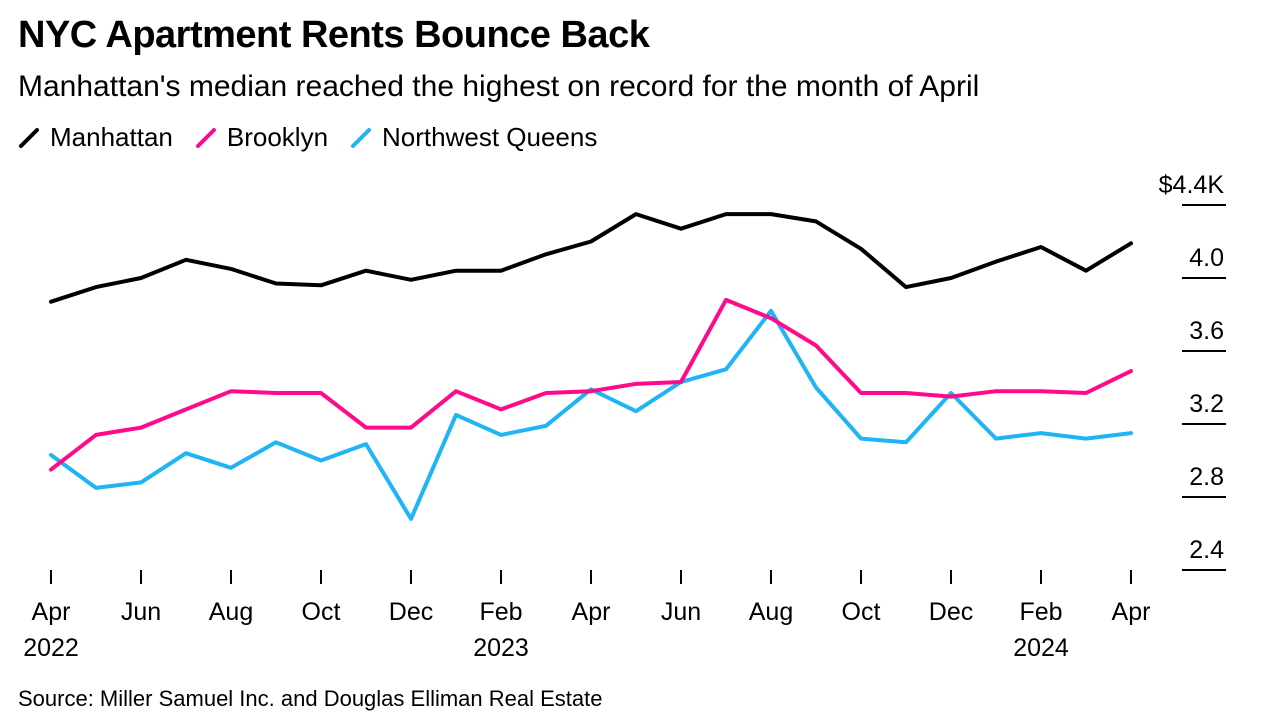 The width and height of the screenshot is (1270, 728). What do you see at coordinates (591, 258) in the screenshot?
I see `series-line-manhattan` at bounding box center [591, 258].